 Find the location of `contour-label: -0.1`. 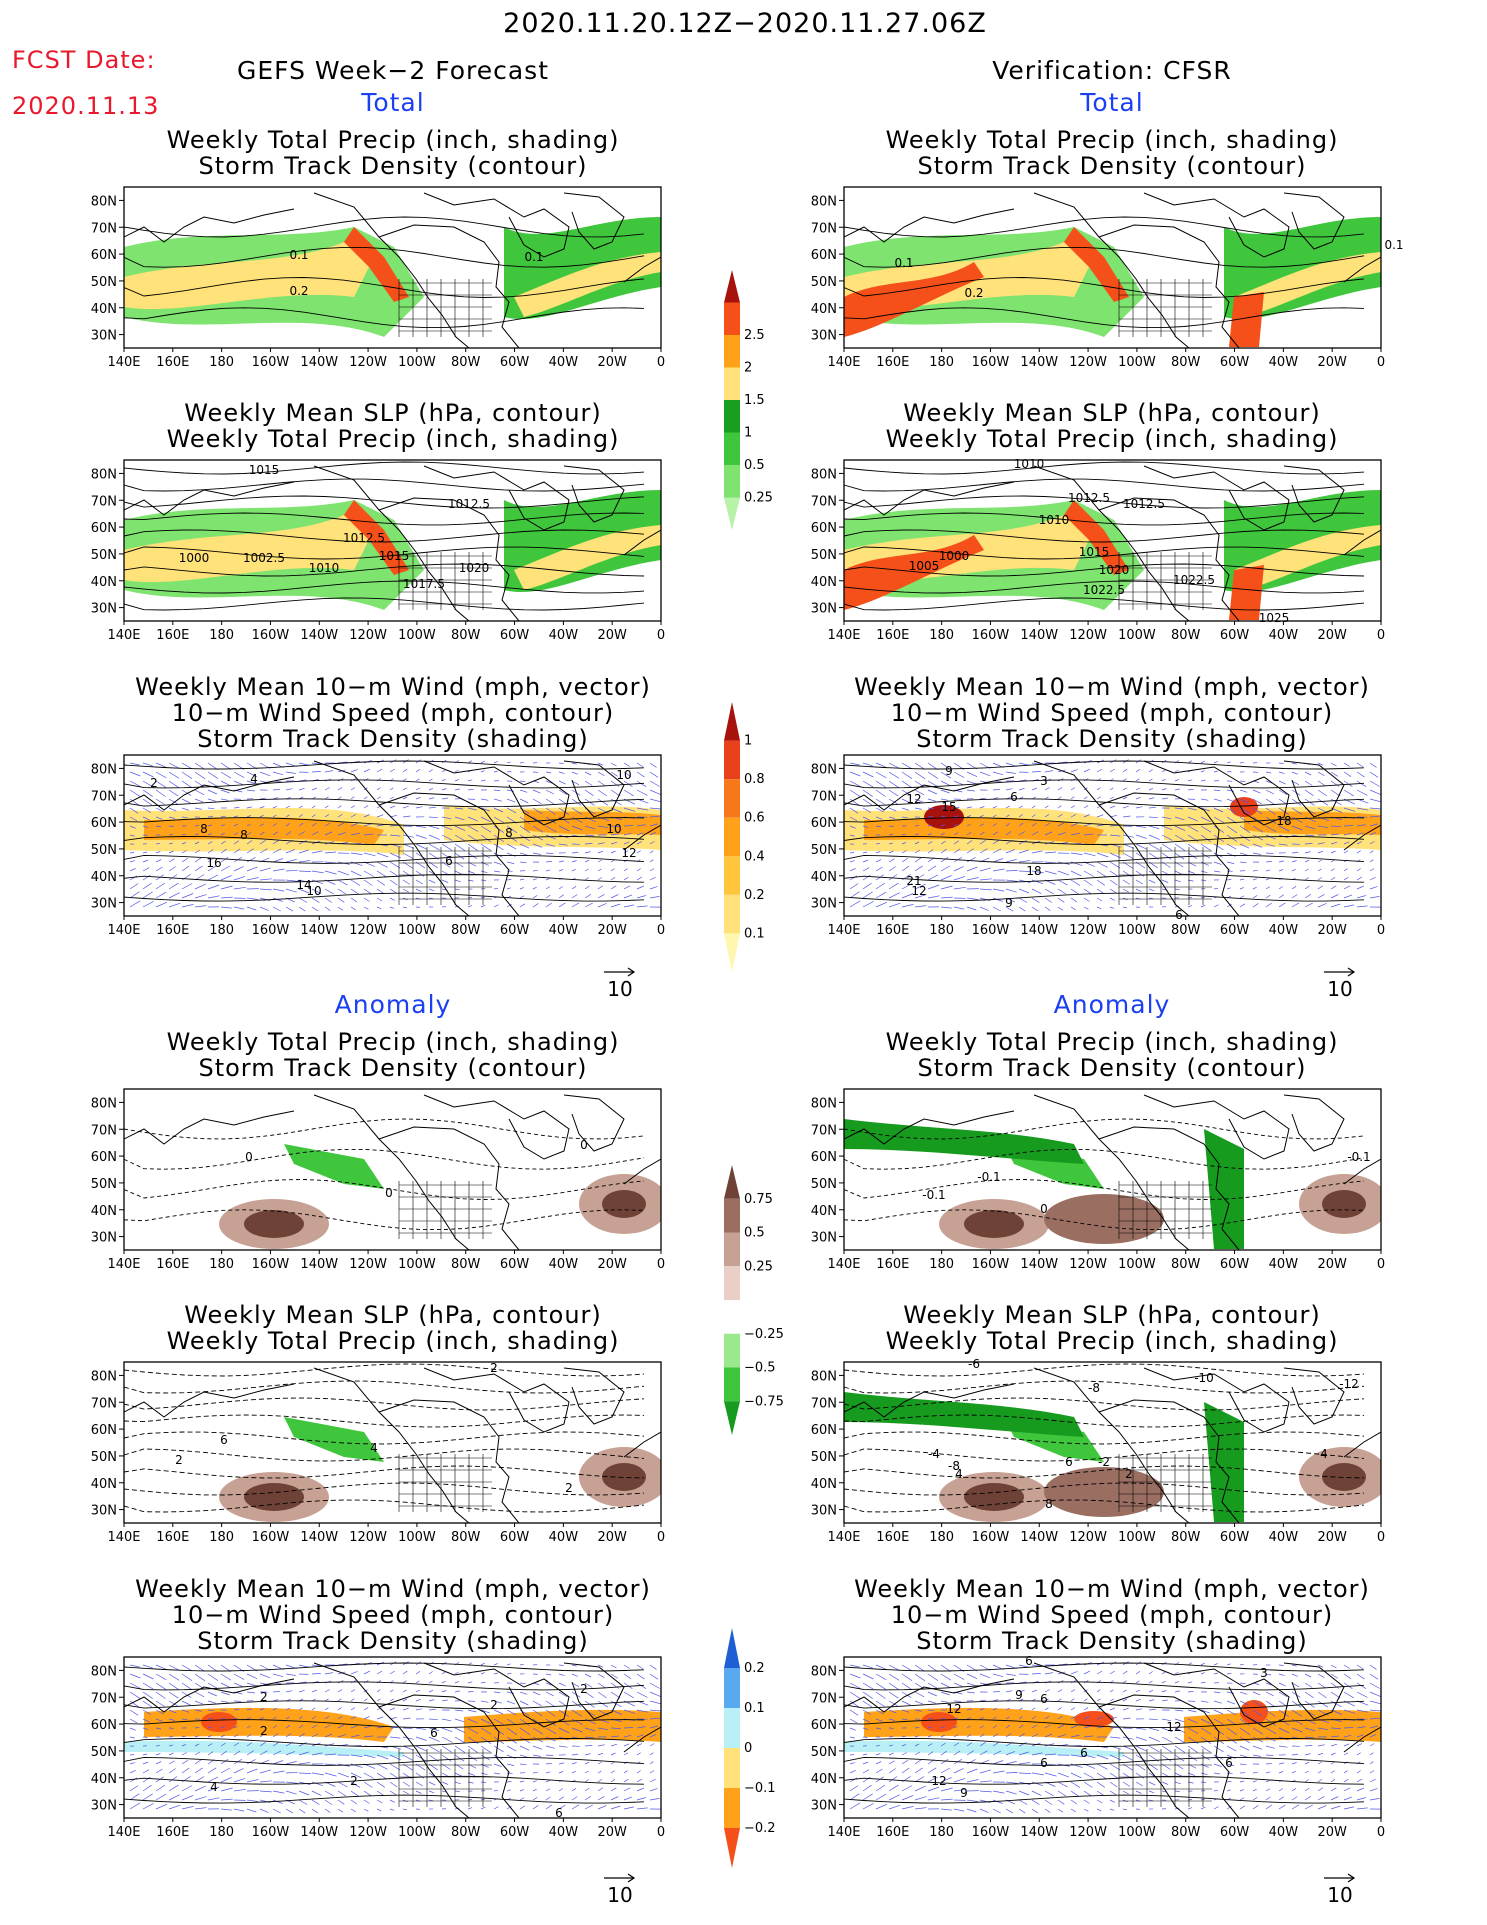

contour-label: -0.1 is located at coordinates (988, 1177).